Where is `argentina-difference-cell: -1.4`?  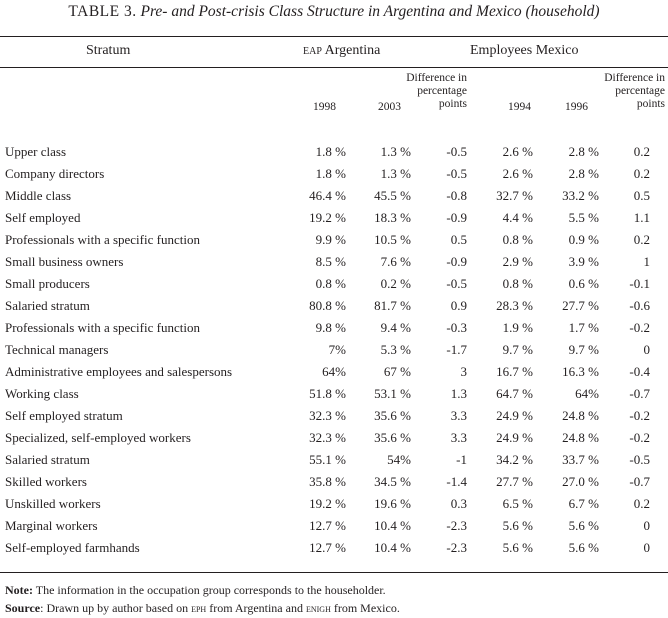
argentina-difference-cell: -1.4 is located at coordinates (456, 481).